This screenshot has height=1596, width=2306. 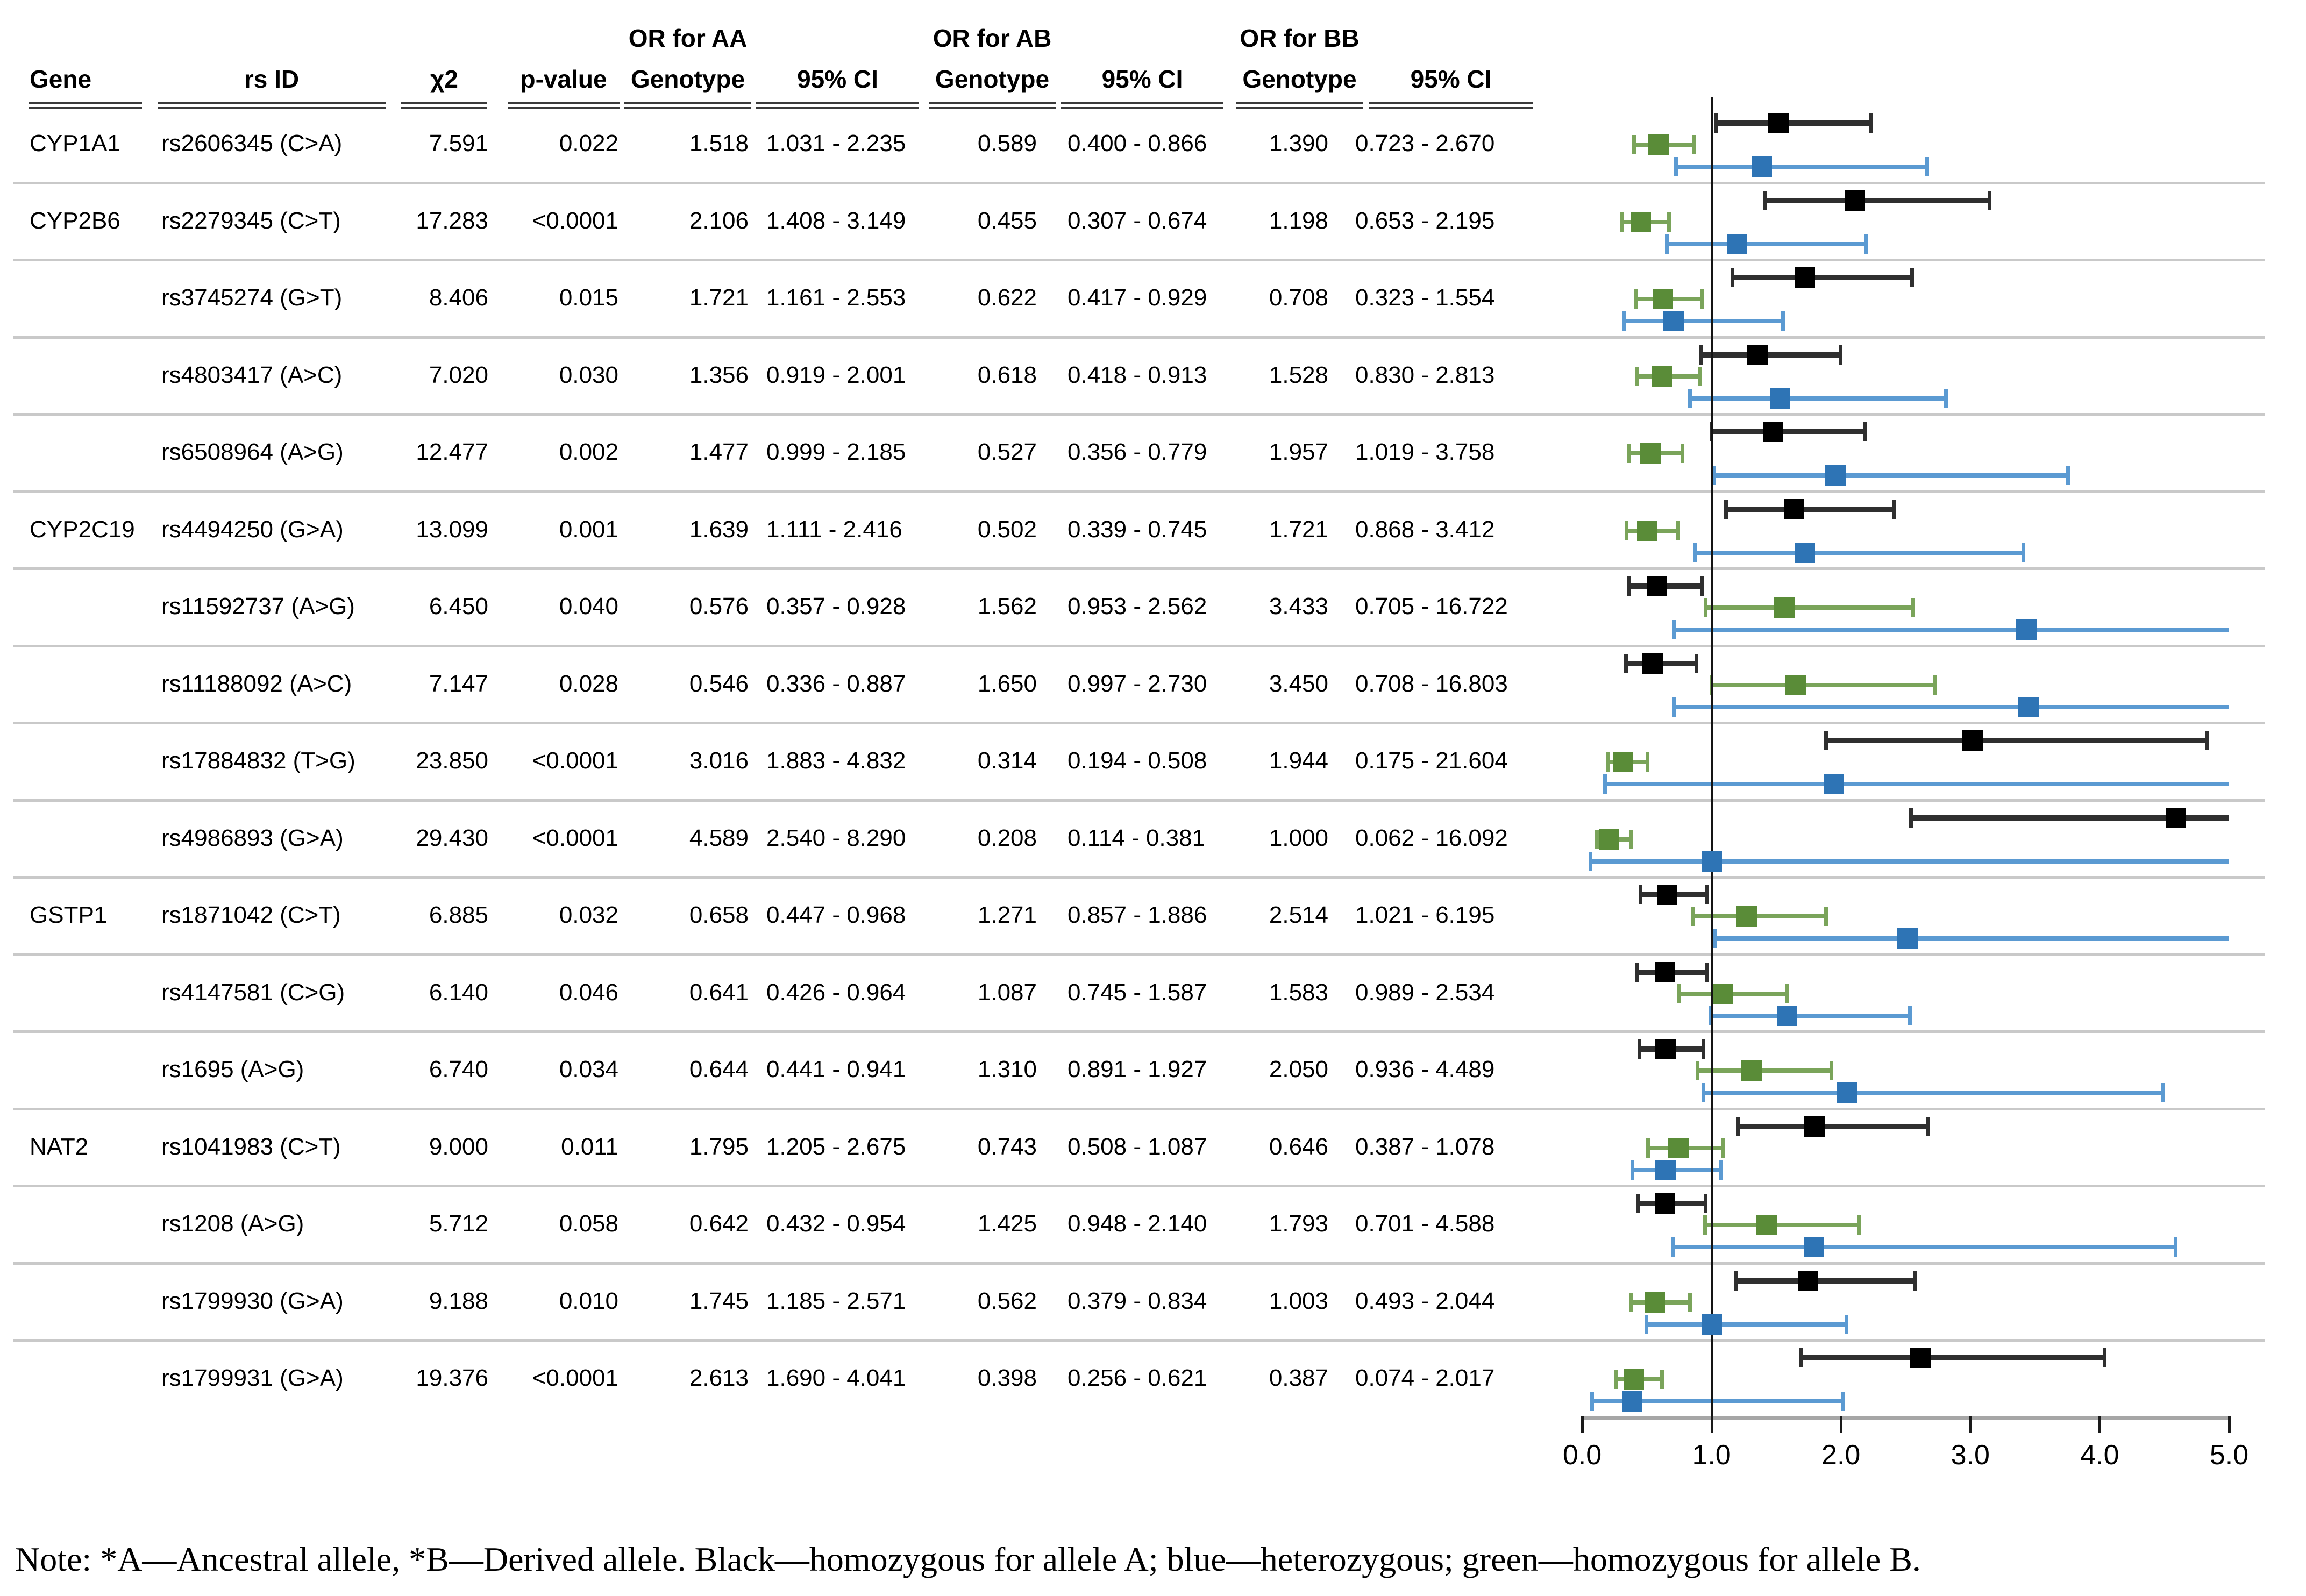 I want to click on table-cell-ci-bb: 0.175 - 21.604, so click(x=1432, y=760).